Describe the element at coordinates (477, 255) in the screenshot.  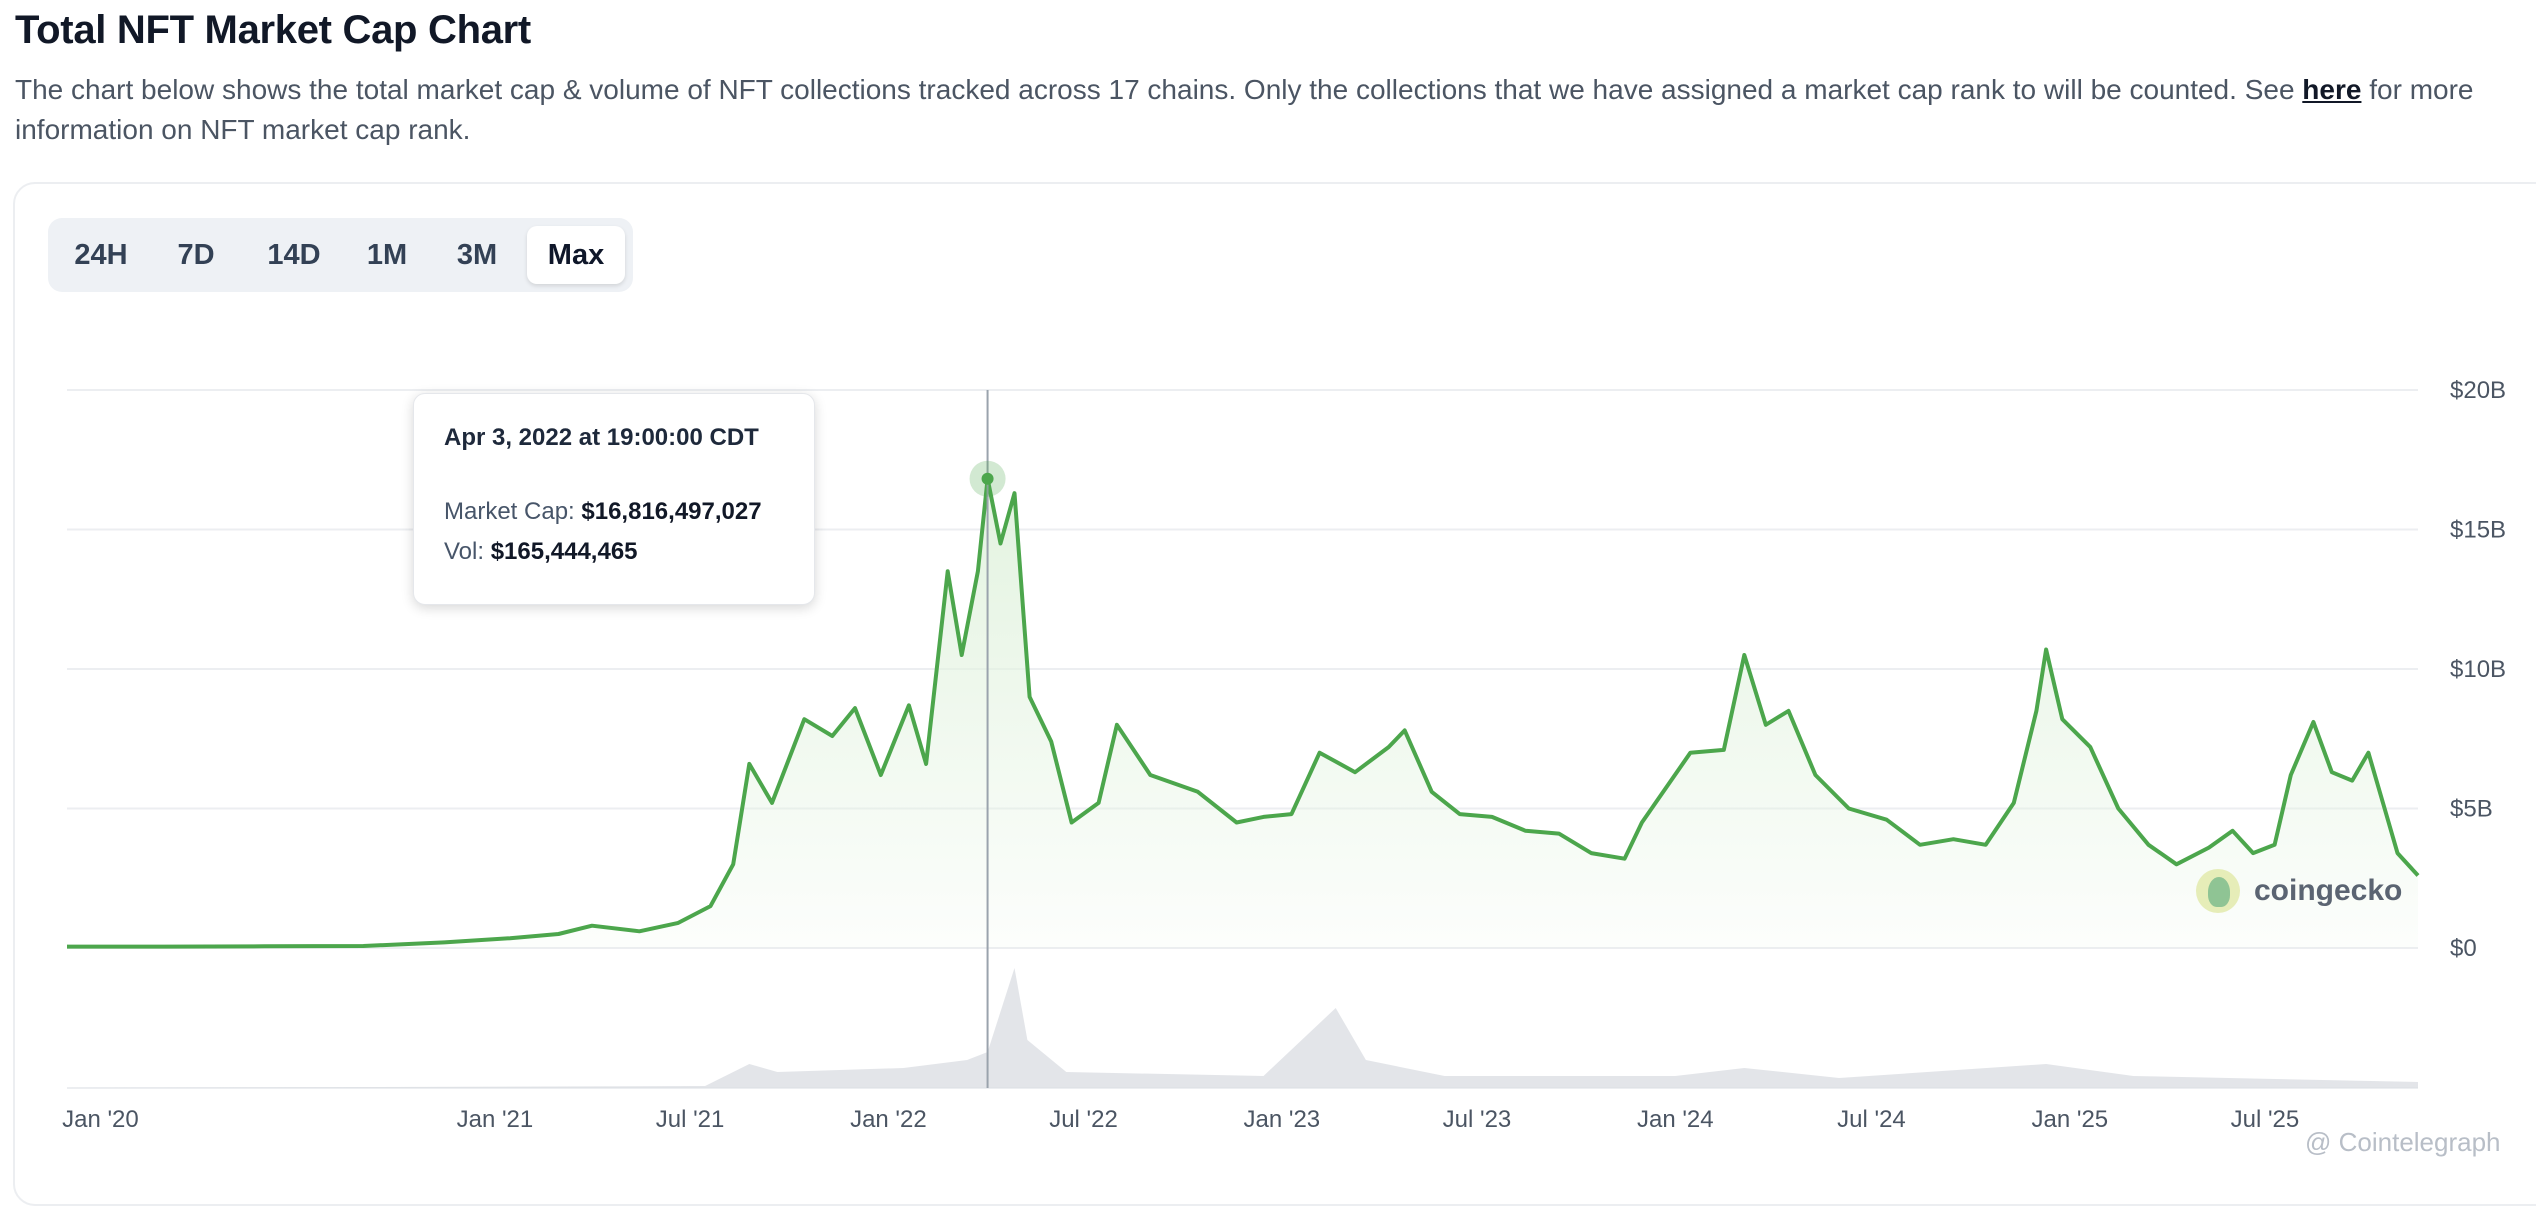
I see `tab-3m: 3M` at that location.